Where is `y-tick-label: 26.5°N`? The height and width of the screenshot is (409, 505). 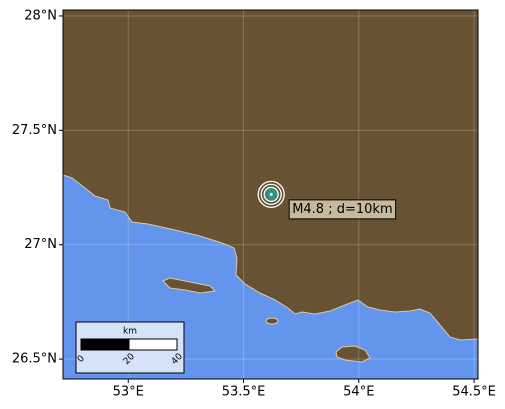 y-tick-label: 26.5°N is located at coordinates (34, 359).